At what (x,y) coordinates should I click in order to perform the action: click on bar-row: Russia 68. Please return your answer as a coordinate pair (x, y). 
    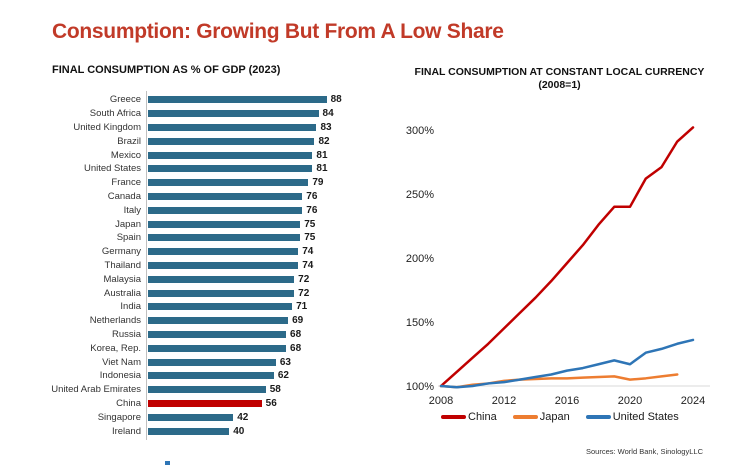
    Looking at the image, I should click on (210, 335).